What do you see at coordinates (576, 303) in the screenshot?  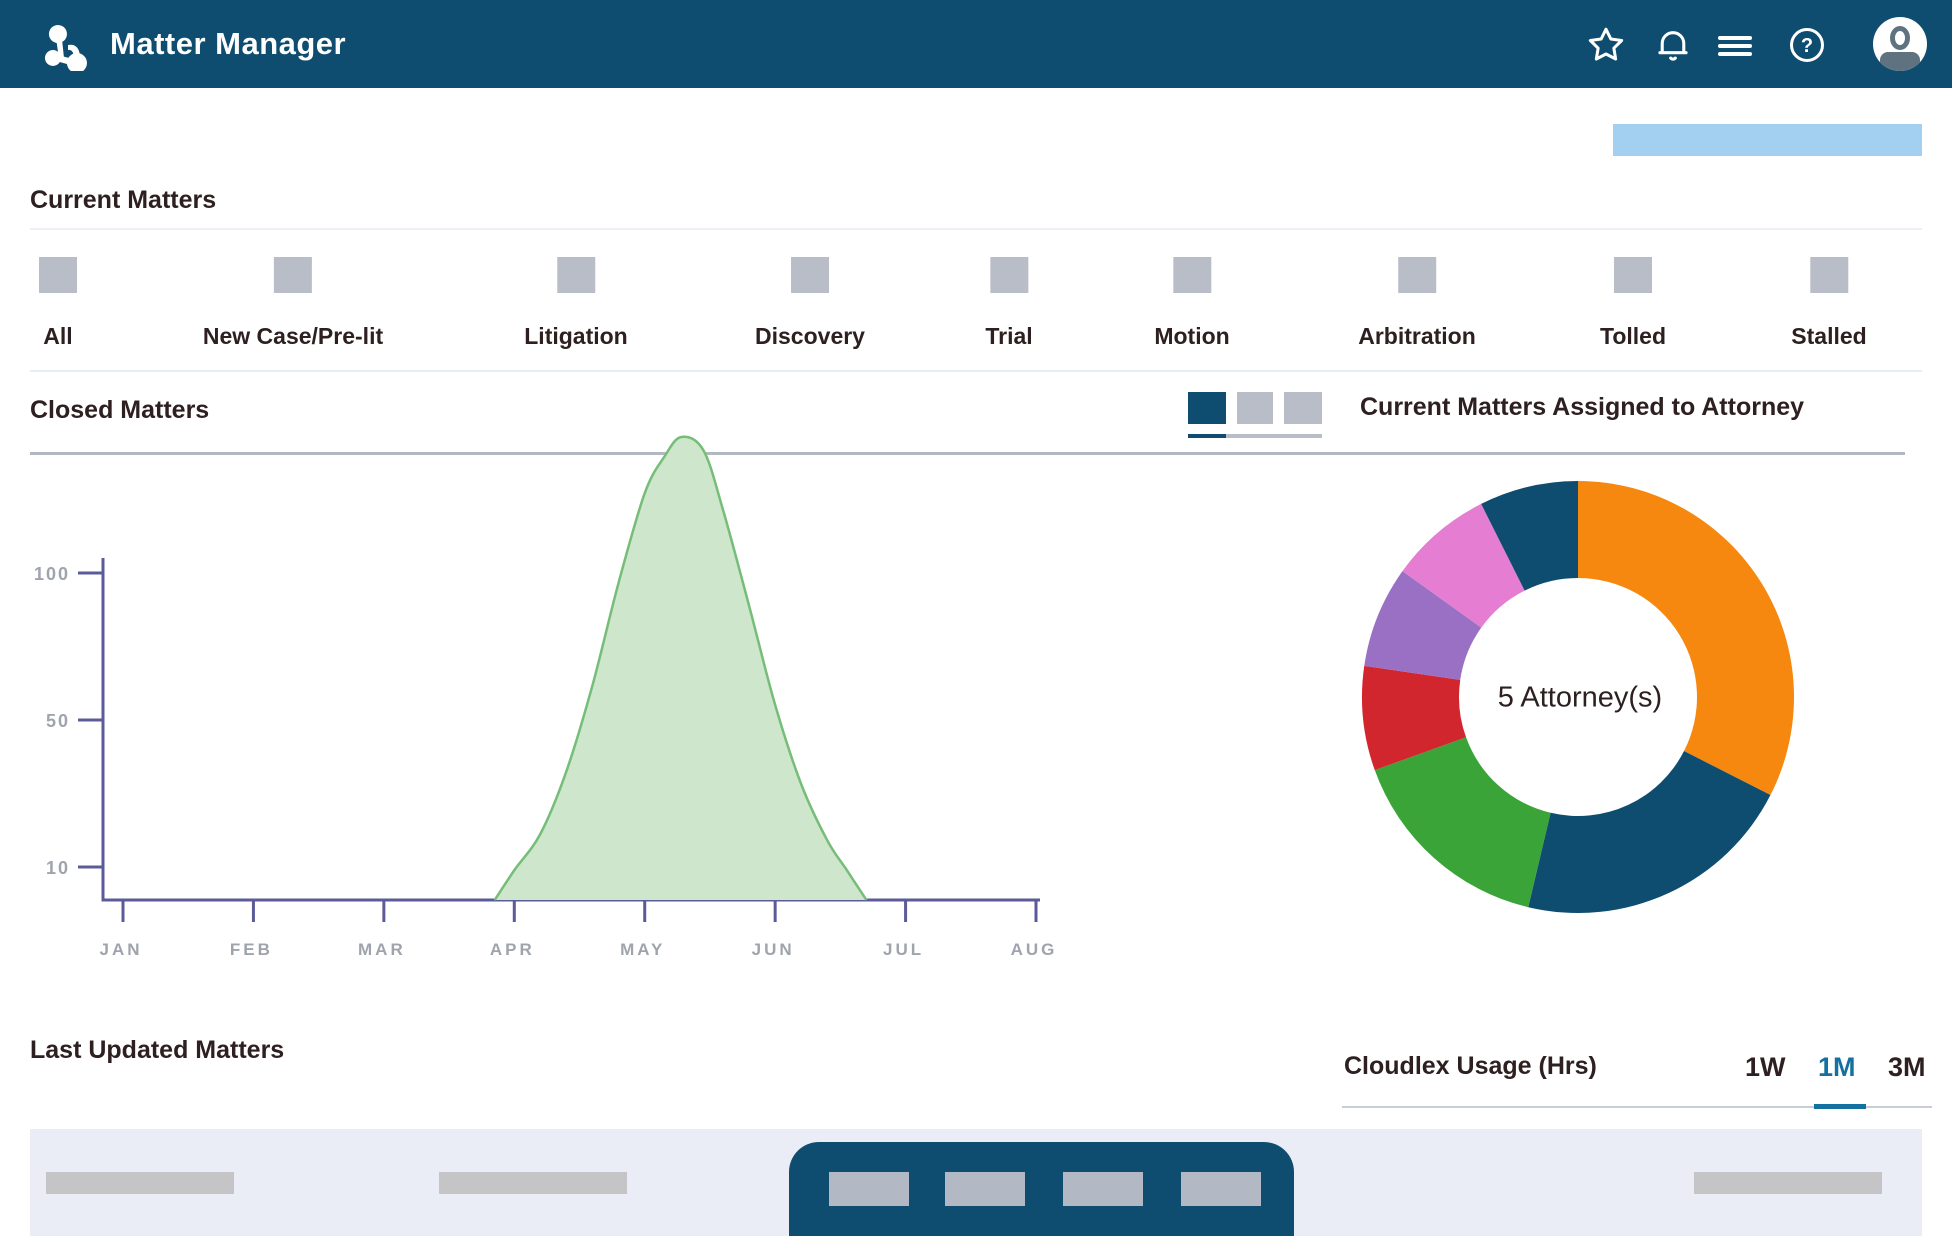 I see `category-litigation: Litigation` at bounding box center [576, 303].